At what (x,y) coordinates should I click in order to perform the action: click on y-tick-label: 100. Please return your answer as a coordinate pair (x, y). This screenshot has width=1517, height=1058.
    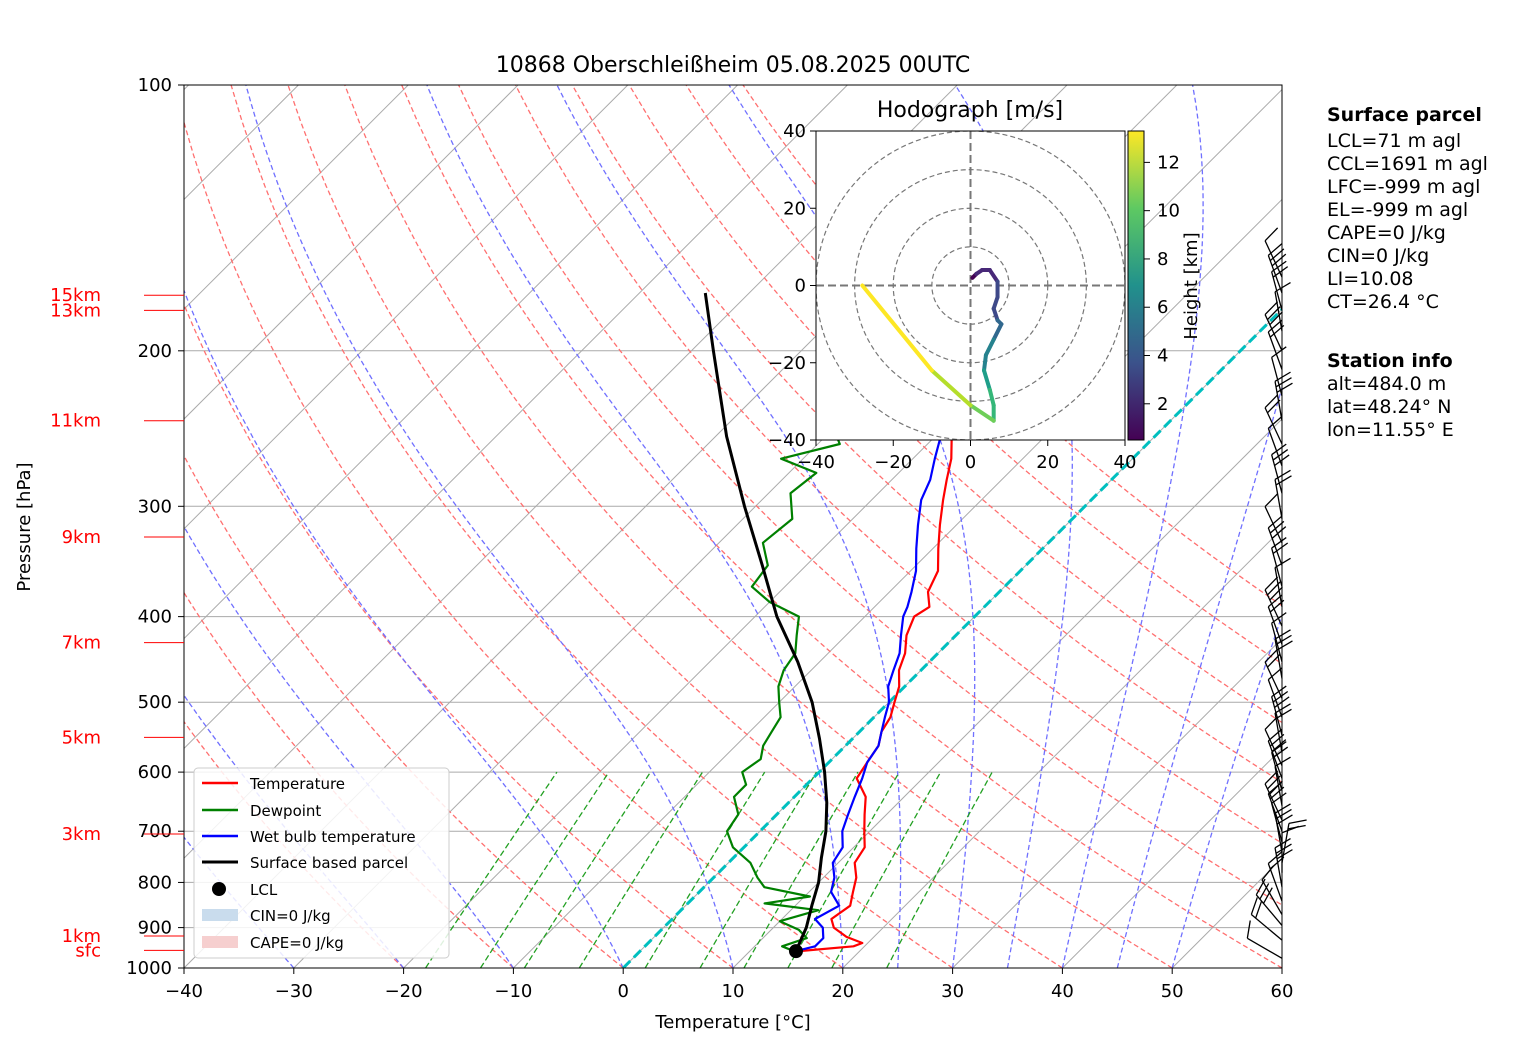
    Looking at the image, I should click on (155, 85).